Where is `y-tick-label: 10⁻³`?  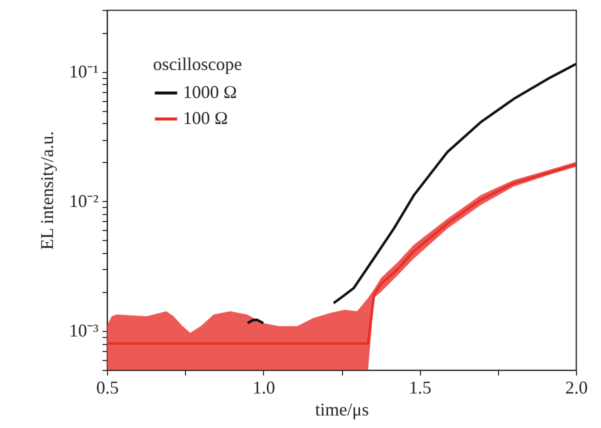 y-tick-label: 10⁻³ is located at coordinates (84, 330).